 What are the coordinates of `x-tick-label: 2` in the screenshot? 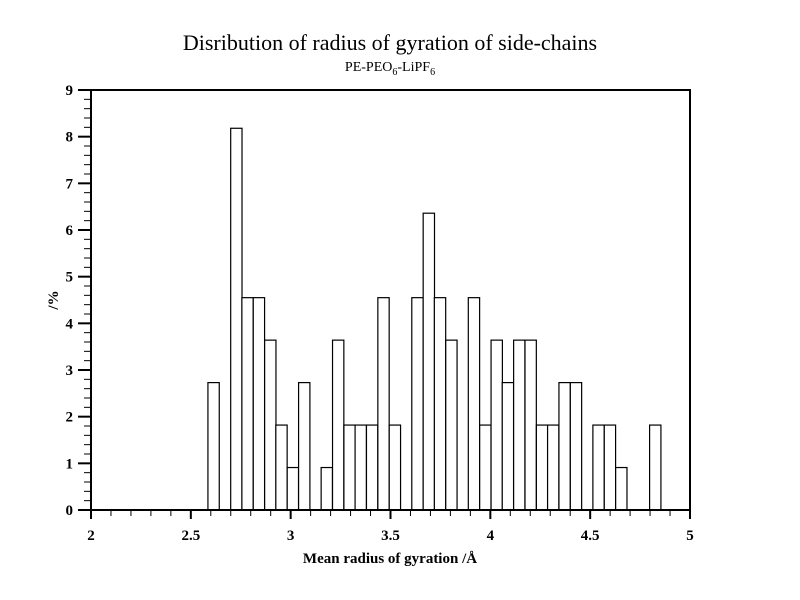 It's located at (91, 536).